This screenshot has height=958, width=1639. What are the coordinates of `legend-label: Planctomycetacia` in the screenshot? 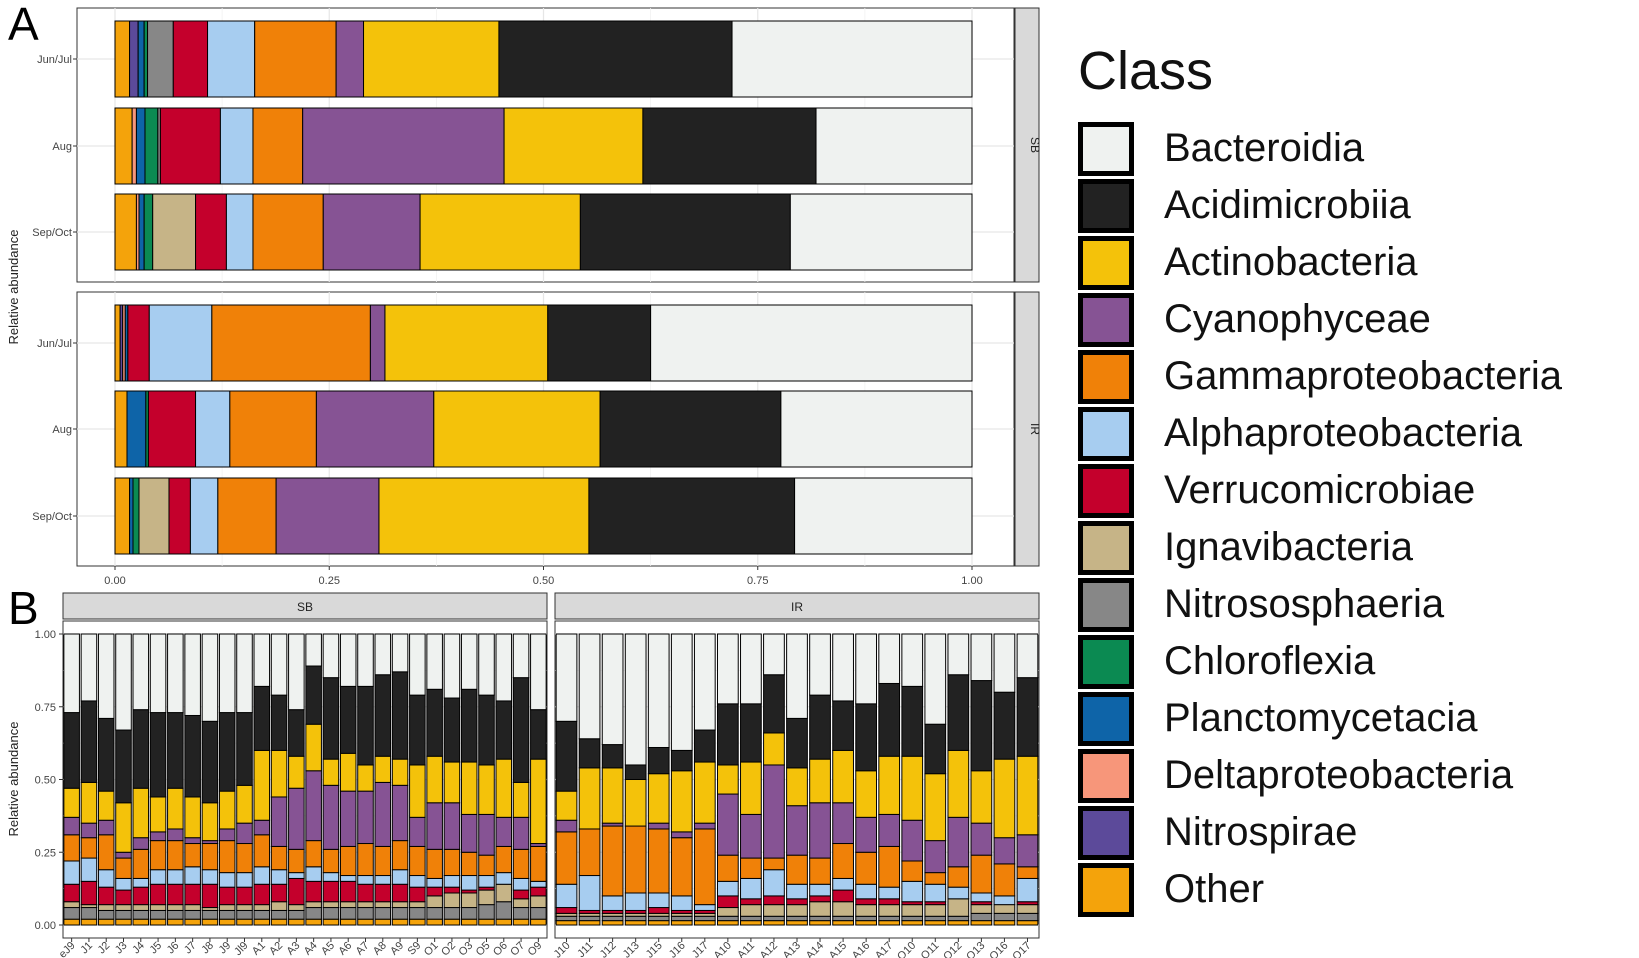 It's located at (1321, 718).